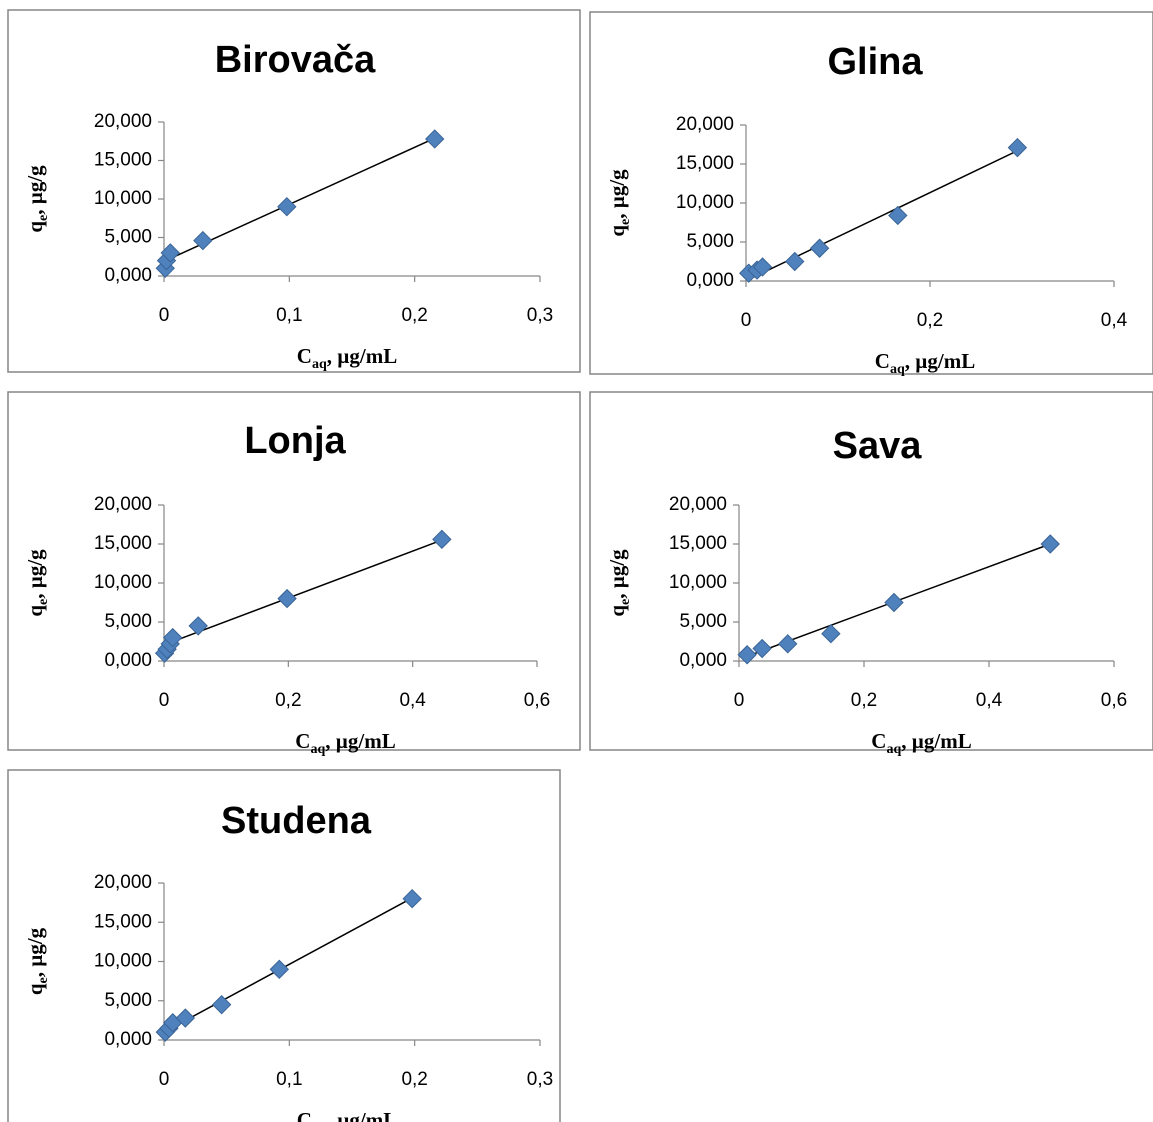 The width and height of the screenshot is (1153, 1122). What do you see at coordinates (875, 62) in the screenshot?
I see `chart-title: Glina` at bounding box center [875, 62].